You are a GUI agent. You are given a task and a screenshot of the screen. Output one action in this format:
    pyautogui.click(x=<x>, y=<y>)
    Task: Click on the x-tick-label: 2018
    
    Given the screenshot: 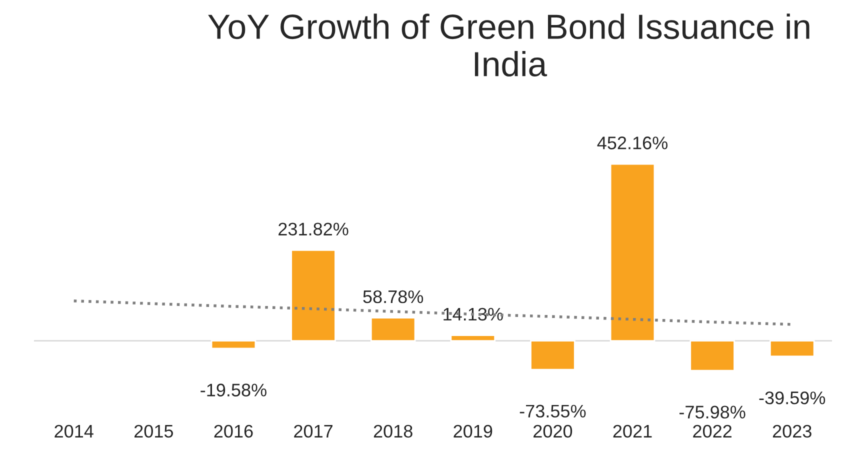 What is the action you would take?
    pyautogui.click(x=393, y=431)
    